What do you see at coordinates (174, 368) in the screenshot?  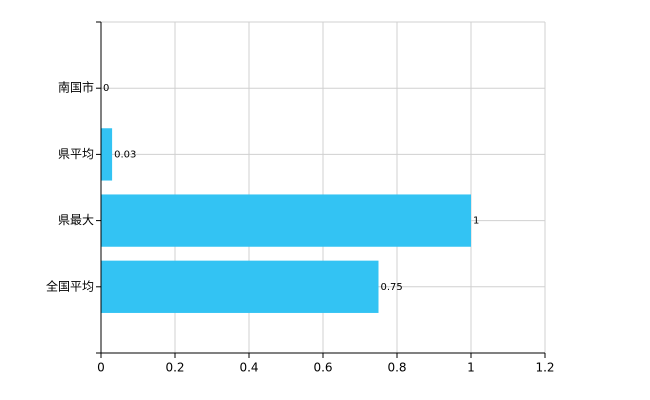 I see `x-tick-label: 0.2` at bounding box center [174, 368].